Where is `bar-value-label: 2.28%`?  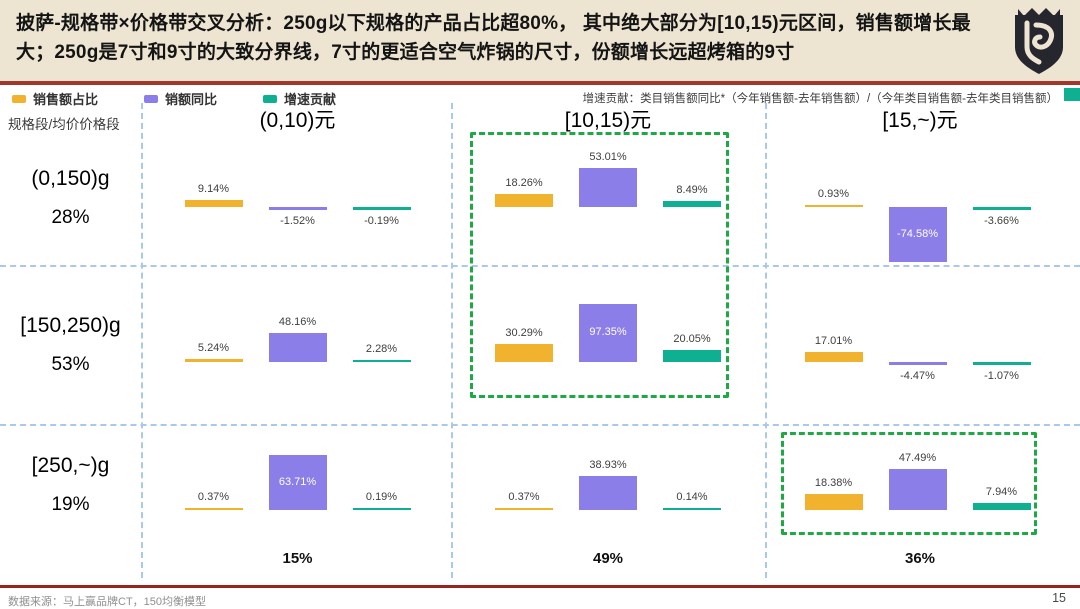
bar-value-label: 2.28% is located at coordinates (381, 348).